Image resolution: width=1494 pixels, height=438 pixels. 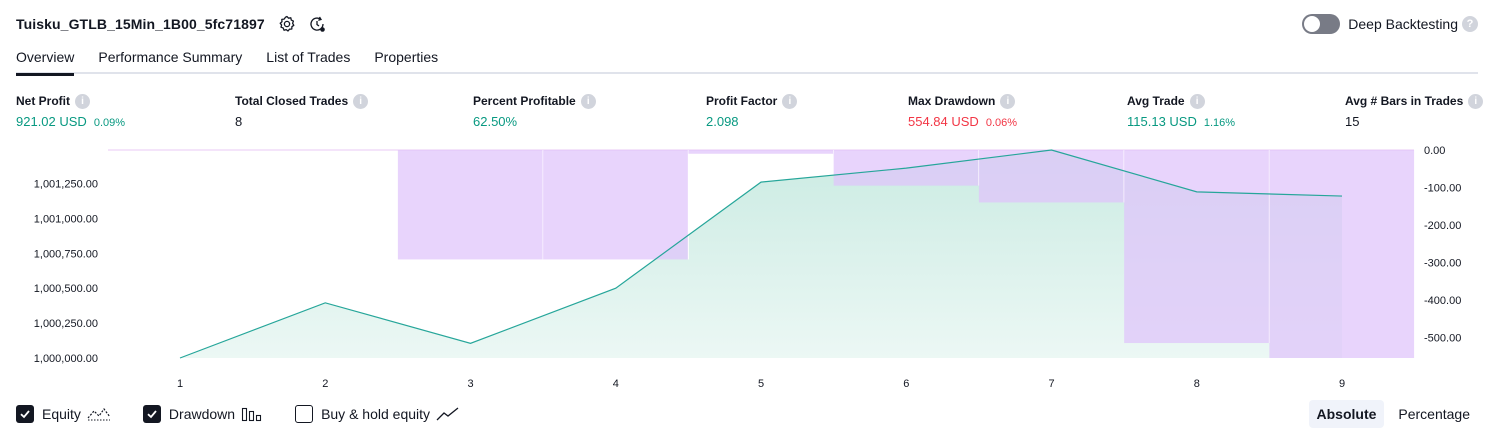 What do you see at coordinates (45, 61) in the screenshot?
I see `tab-overview: Overview` at bounding box center [45, 61].